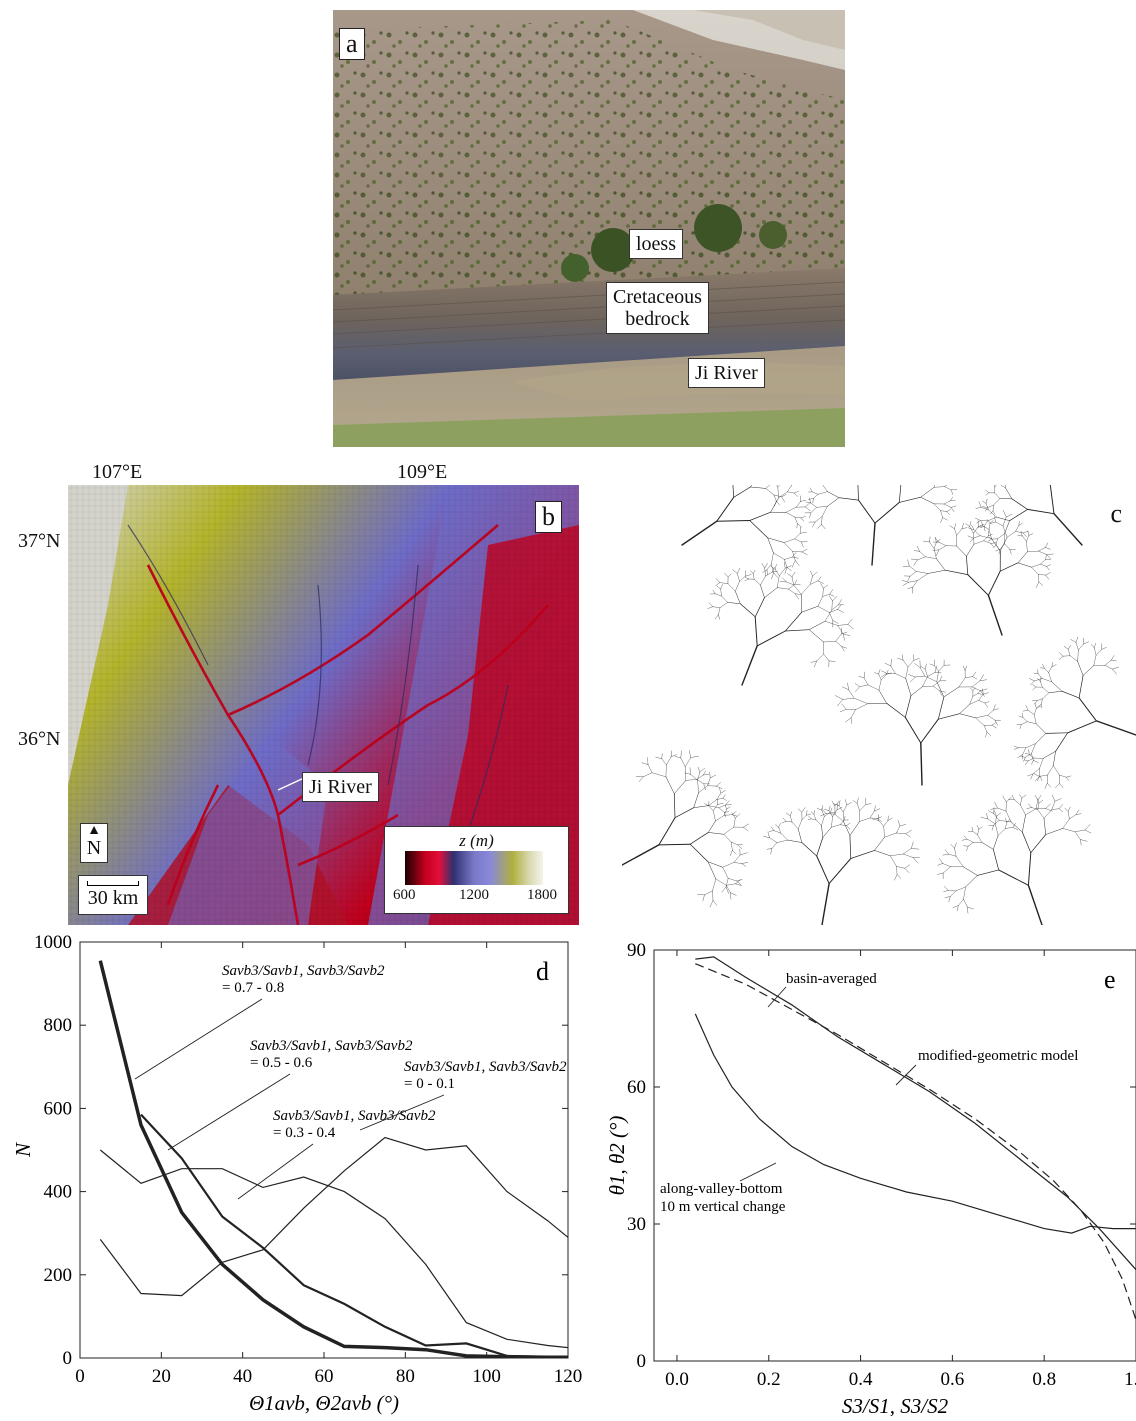 The height and width of the screenshot is (1421, 1136). I want to click on scale-bar: 30 km, so click(113, 895).